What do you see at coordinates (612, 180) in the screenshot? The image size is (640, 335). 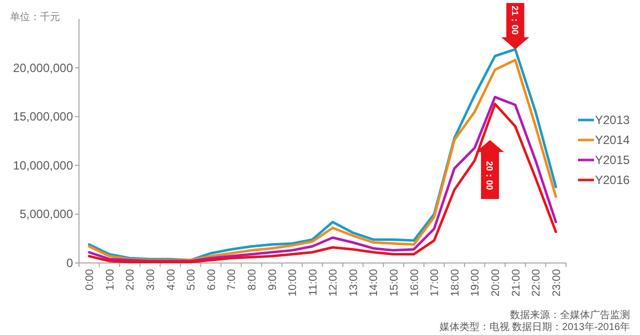 I see `legend-label: Y2016` at bounding box center [612, 180].